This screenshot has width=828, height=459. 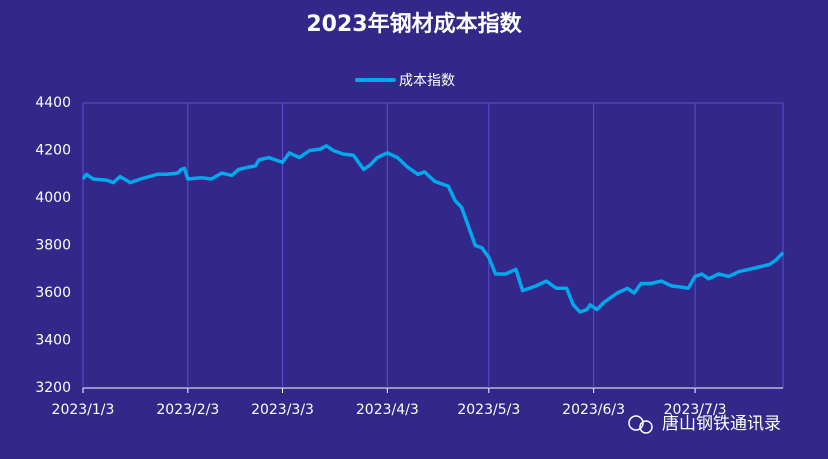 I want to click on x-tick-label: 2023/6/3, so click(x=593, y=410).